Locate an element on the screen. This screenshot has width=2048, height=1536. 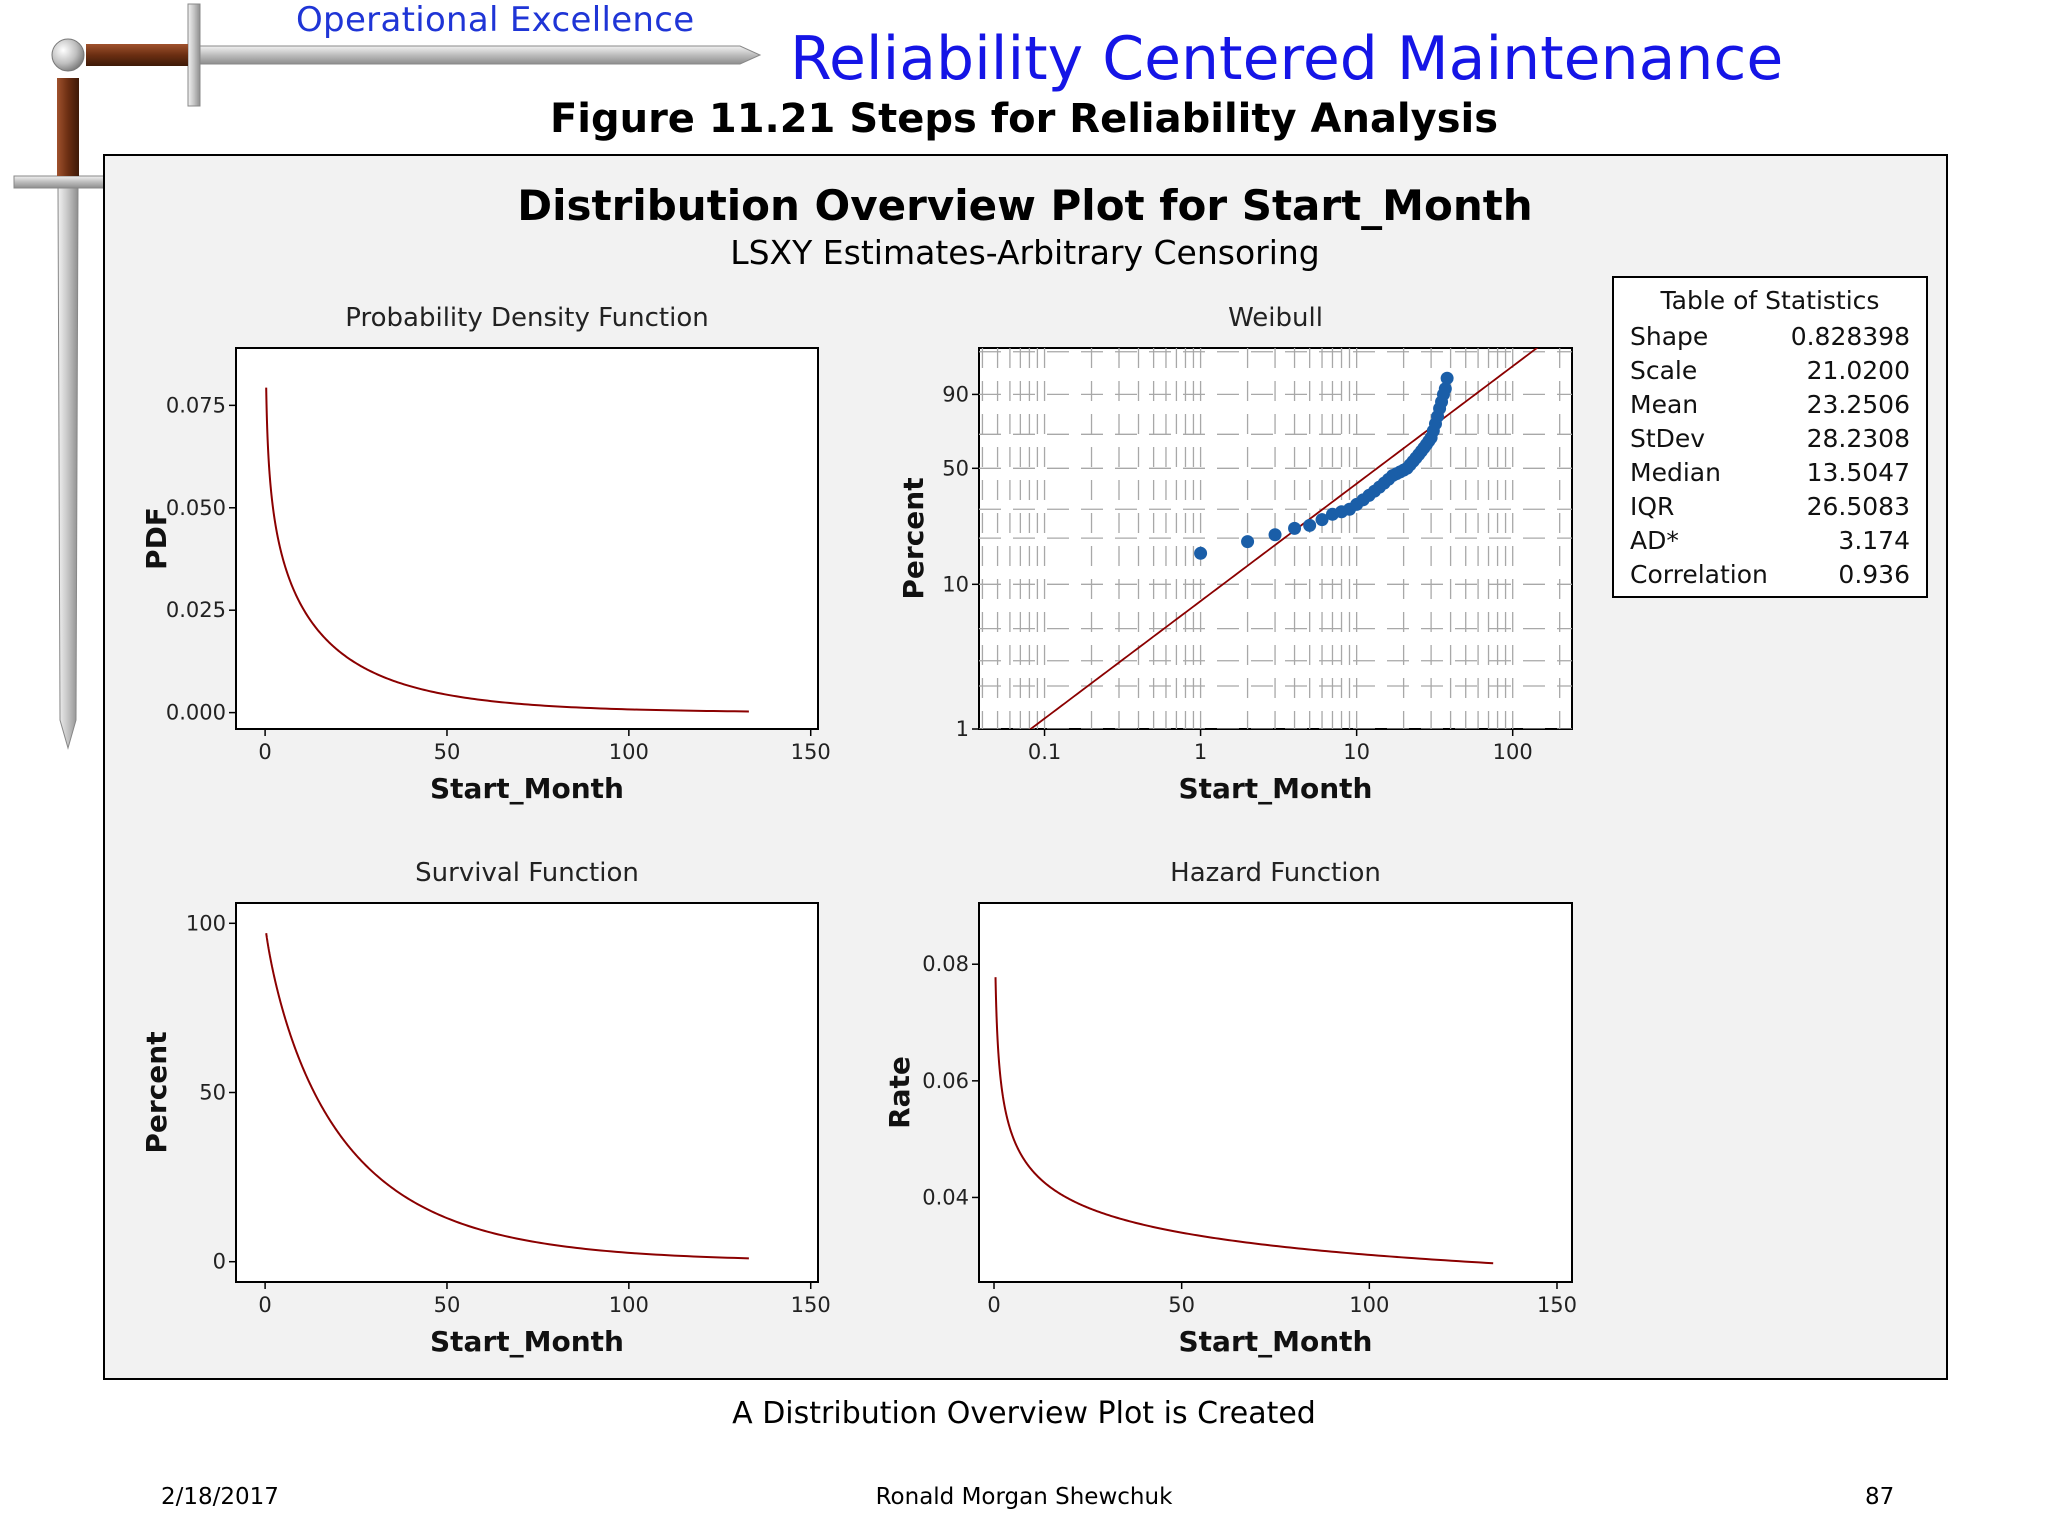
grid is located at coordinates (1275, 538).